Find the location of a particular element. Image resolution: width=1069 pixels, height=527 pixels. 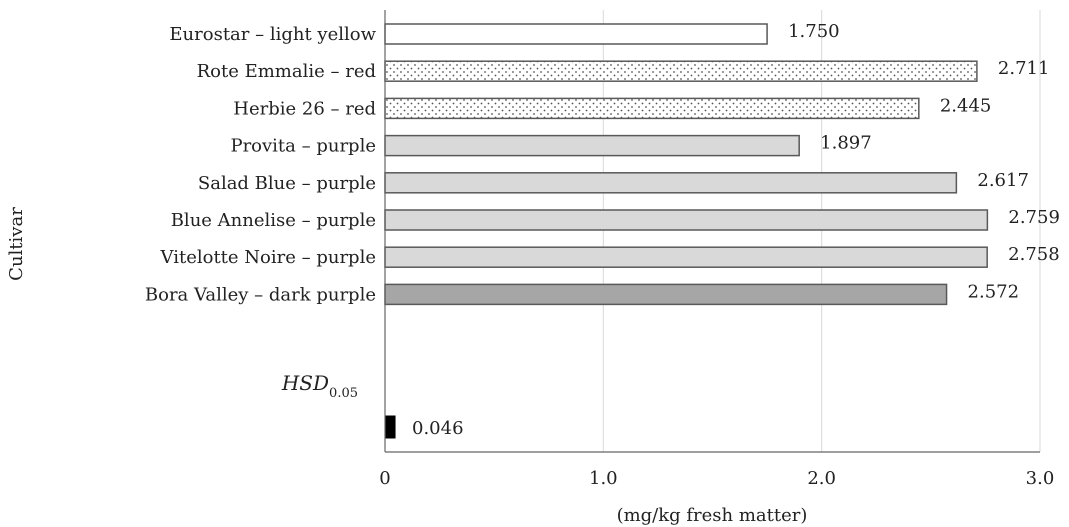

x-axis-title: (mg/kg fresh matter) is located at coordinates (712, 515).